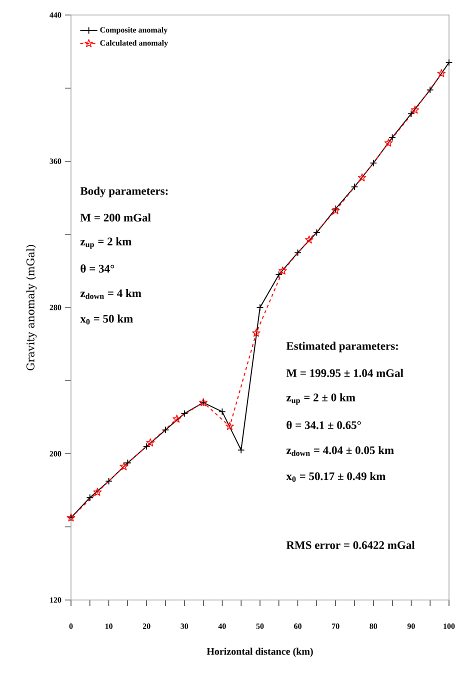 The width and height of the screenshot is (456, 690). Describe the element at coordinates (56, 600) in the screenshot. I see `y-tick-label: 120` at that location.